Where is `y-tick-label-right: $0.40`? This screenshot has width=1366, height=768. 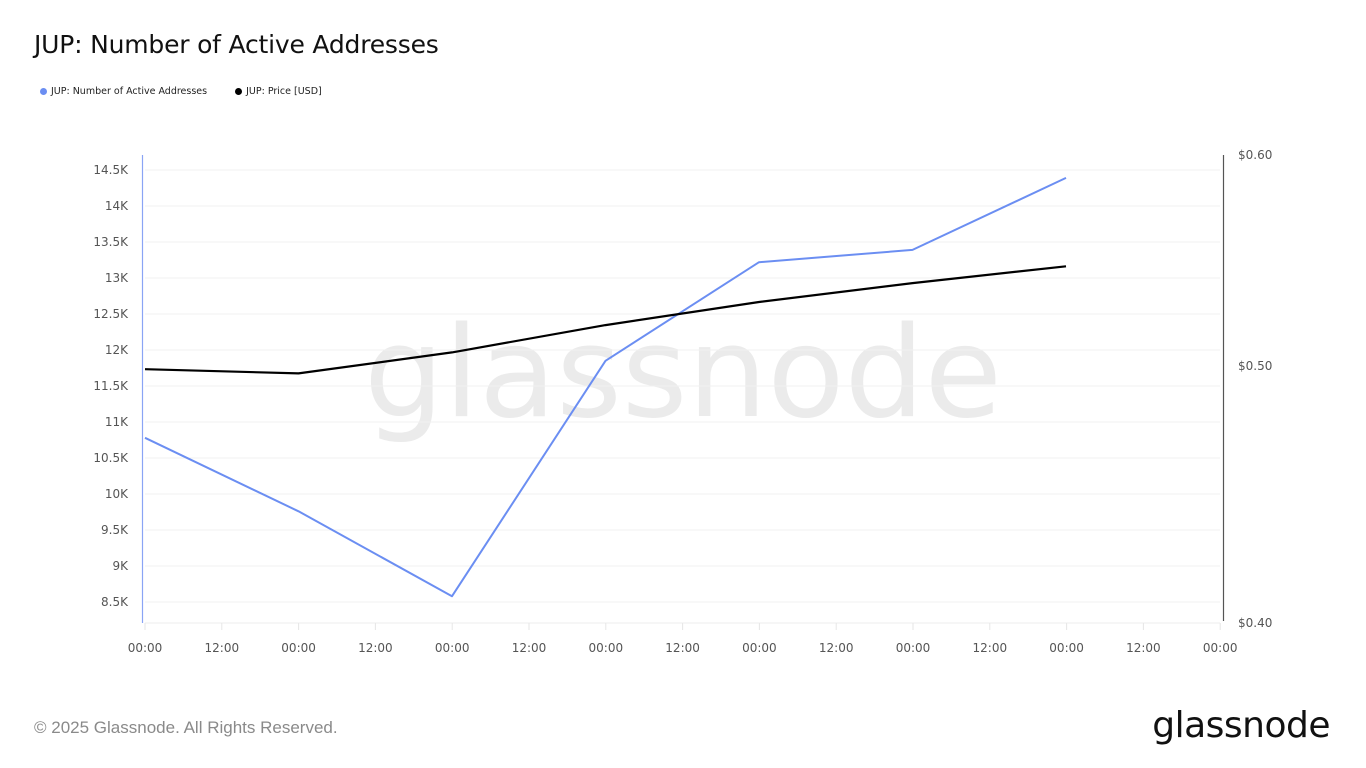
y-tick-label-right: $0.40 is located at coordinates (1255, 623).